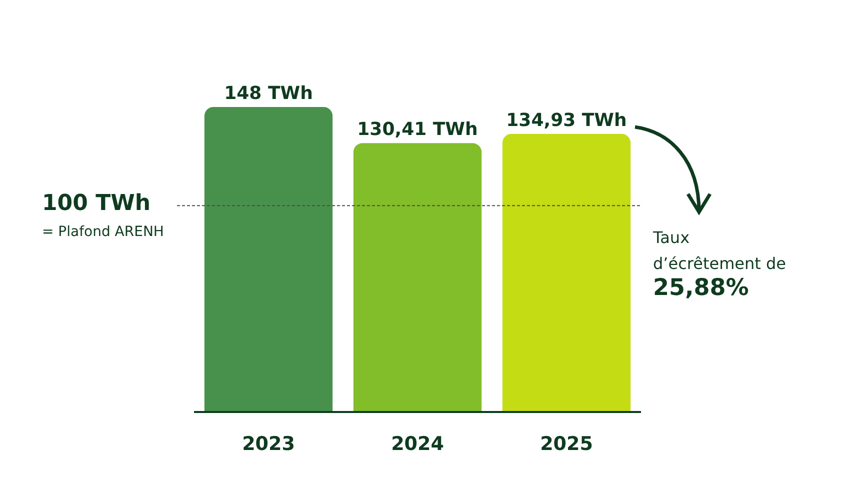  What do you see at coordinates (103, 215) in the screenshot?
I see `ref-line-label: 100 TWh = Plafond ARENH` at bounding box center [103, 215].